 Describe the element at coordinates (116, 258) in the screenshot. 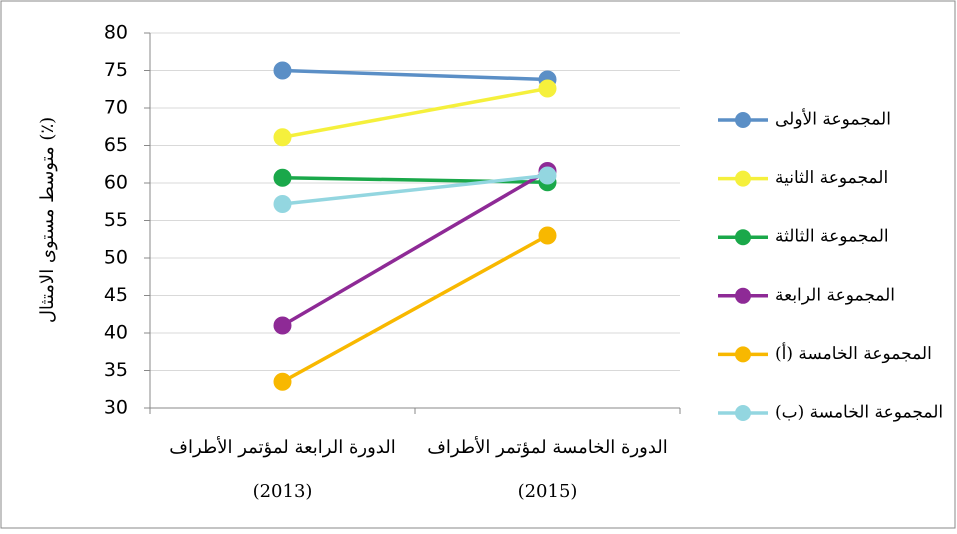

I see `y-tick-label: 50` at that location.